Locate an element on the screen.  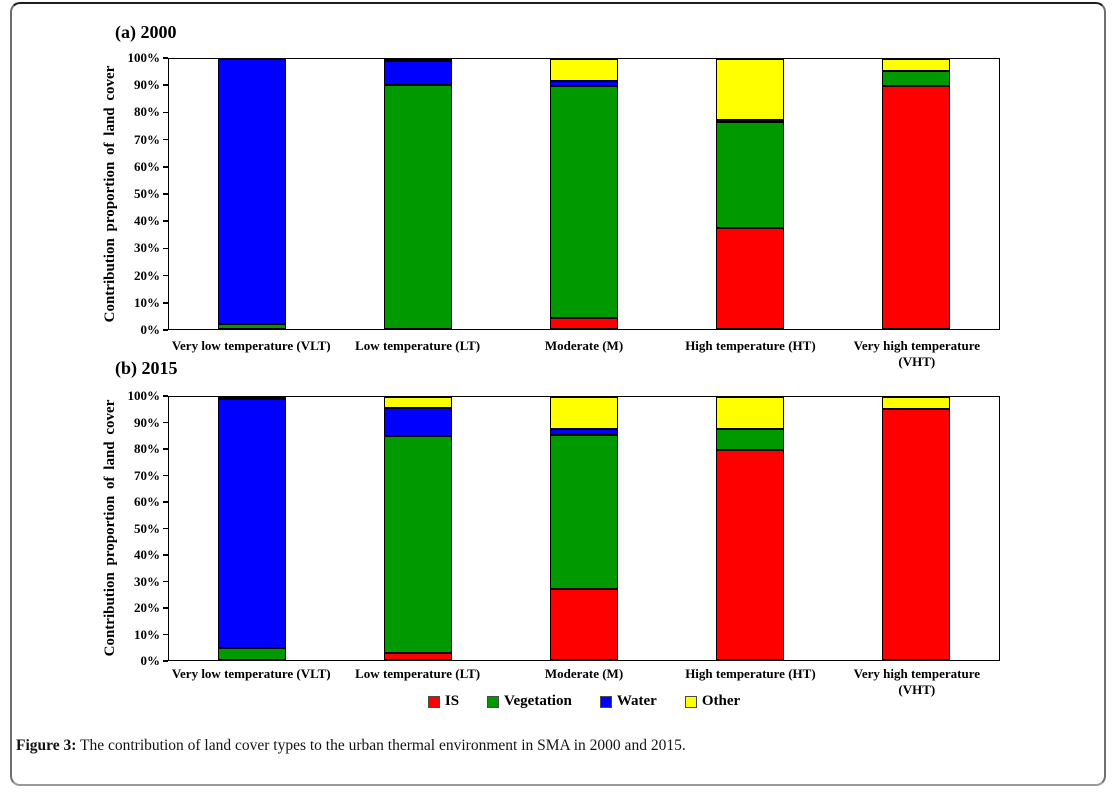
legend-label-is: IS is located at coordinates (452, 701).